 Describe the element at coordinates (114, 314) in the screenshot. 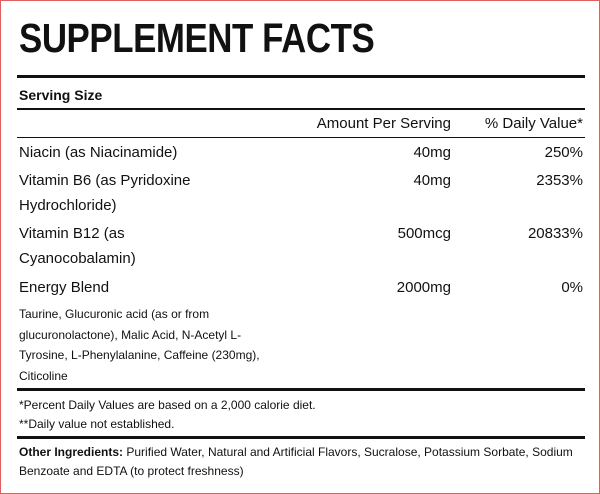

I see `blend-ingredient: Taurine, Glucuronic acid (as or from` at that location.